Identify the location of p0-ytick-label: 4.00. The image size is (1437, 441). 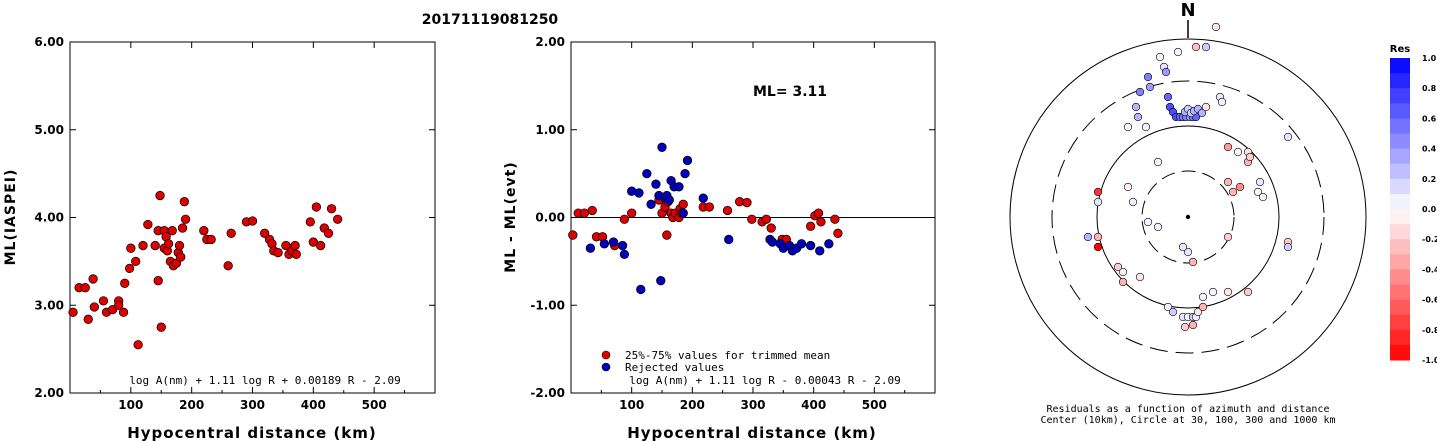
(49, 218).